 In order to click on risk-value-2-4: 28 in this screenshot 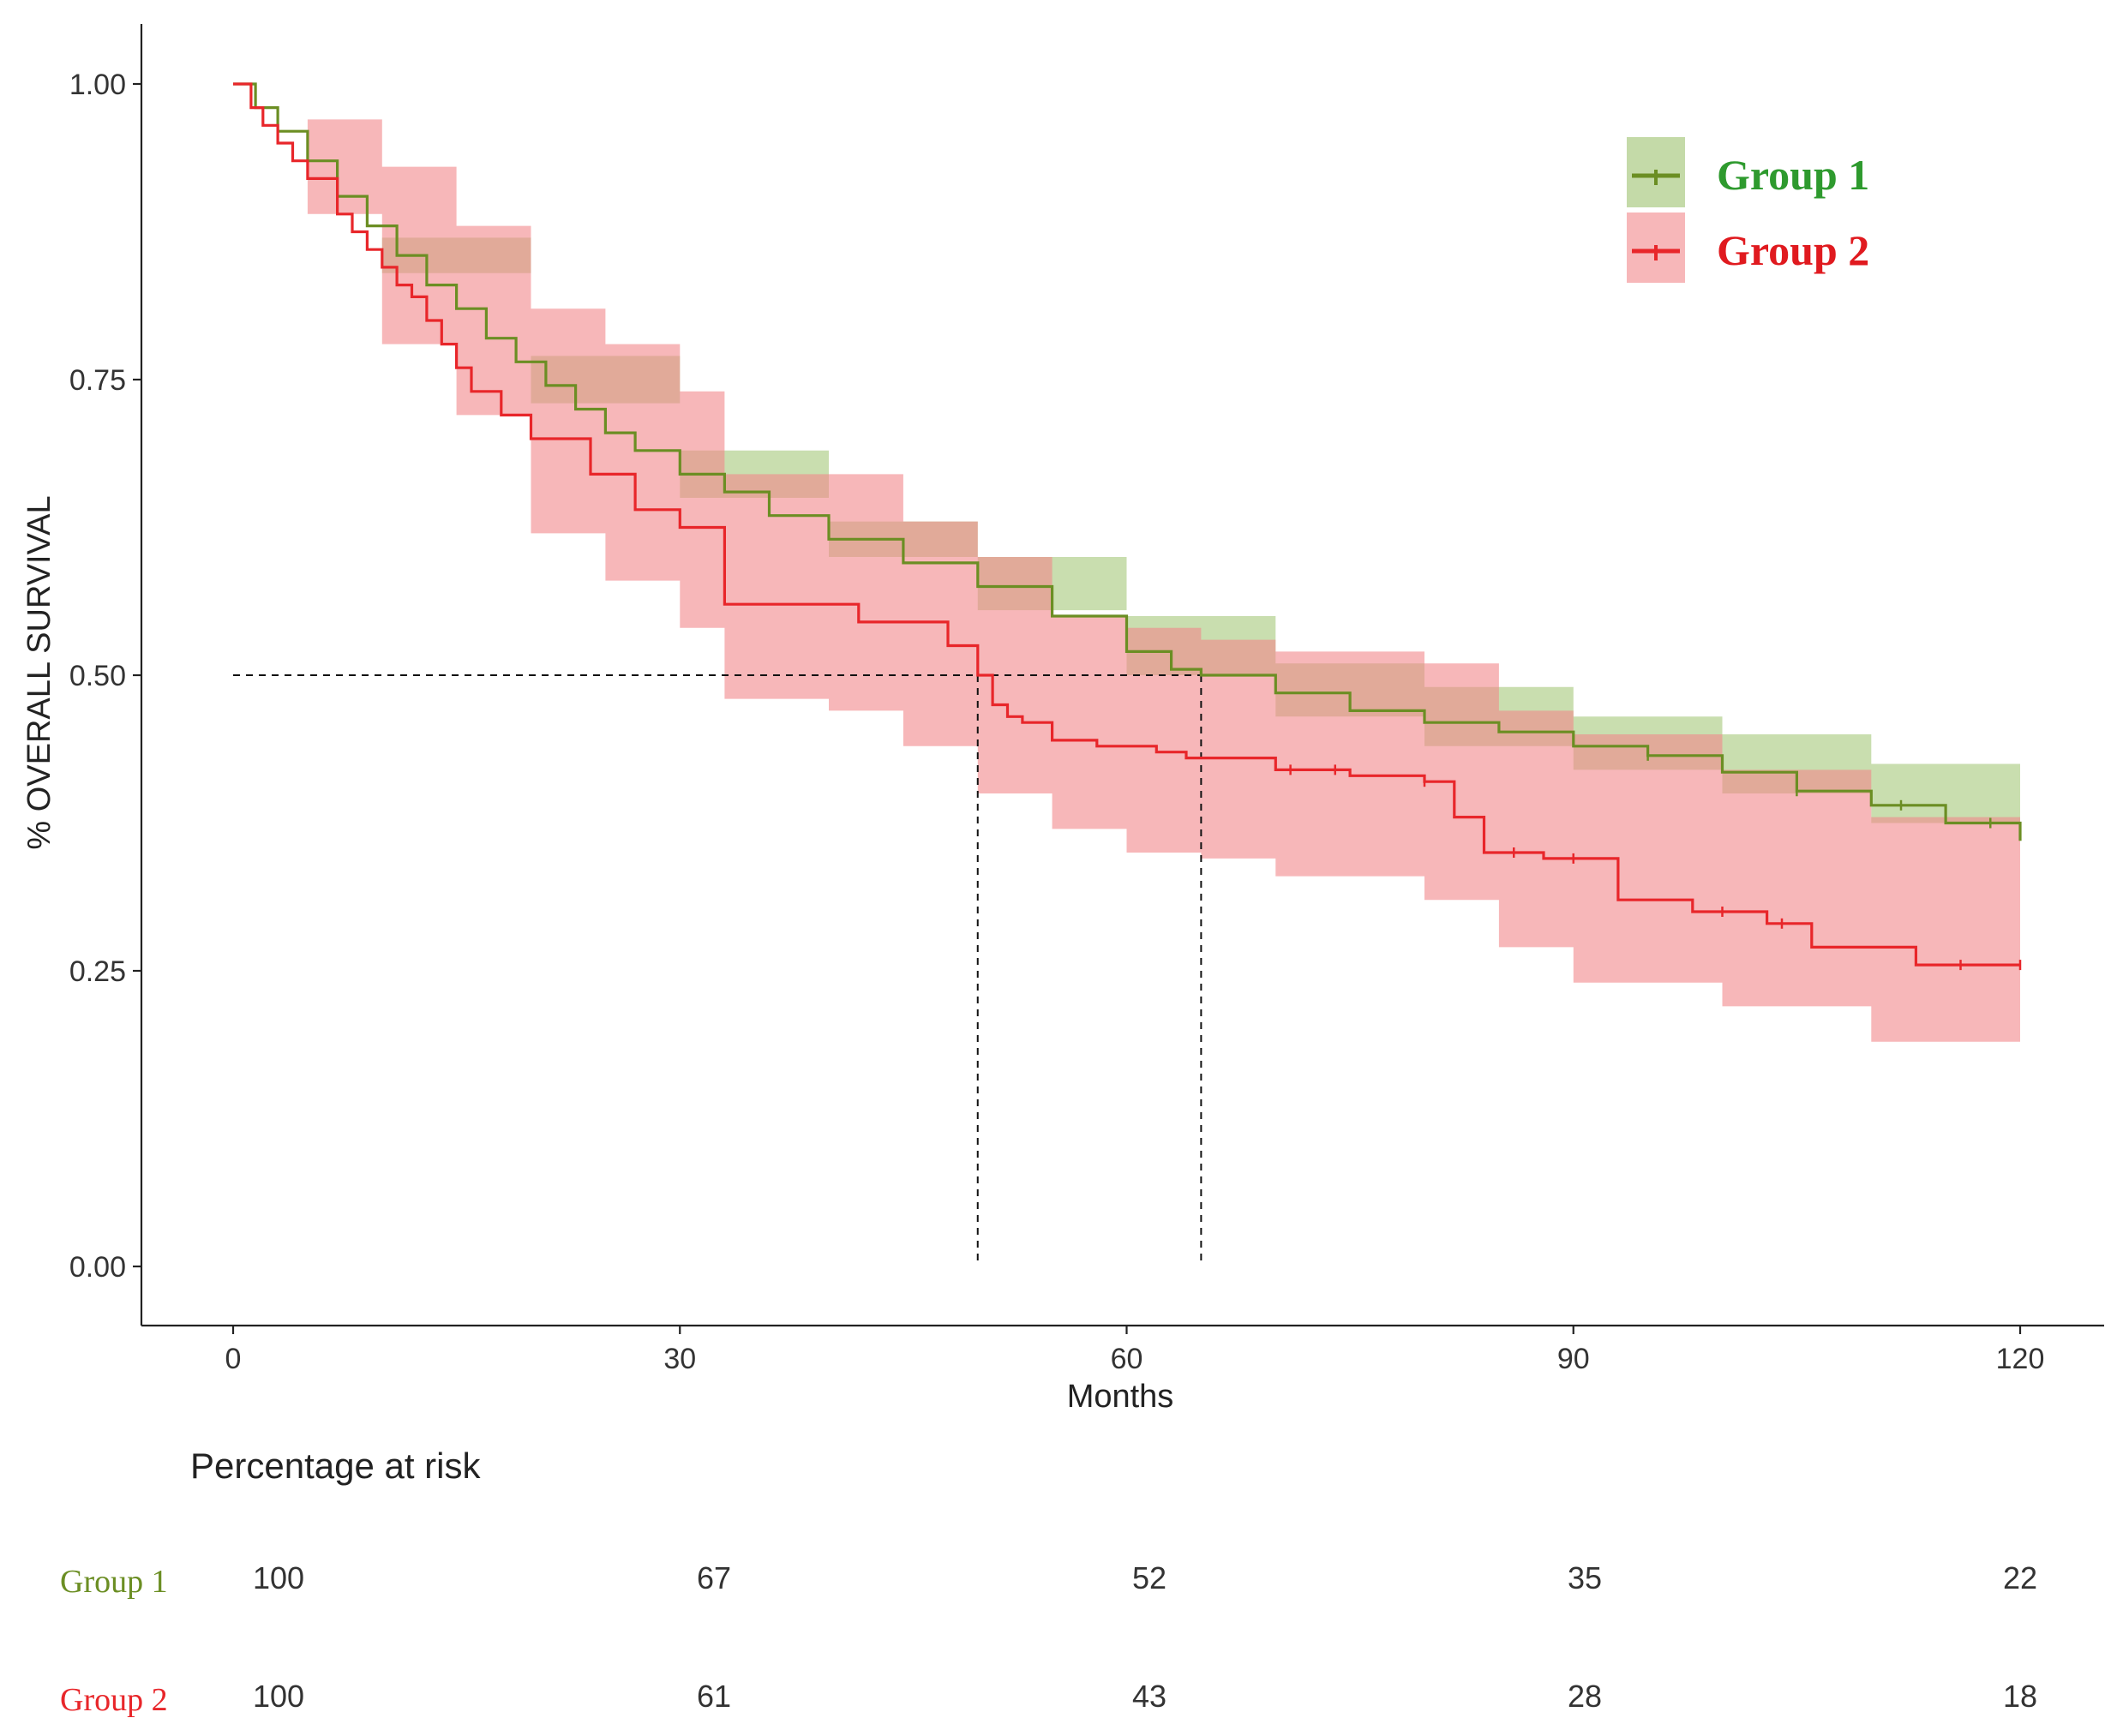, I will do `click(1585, 1696)`.